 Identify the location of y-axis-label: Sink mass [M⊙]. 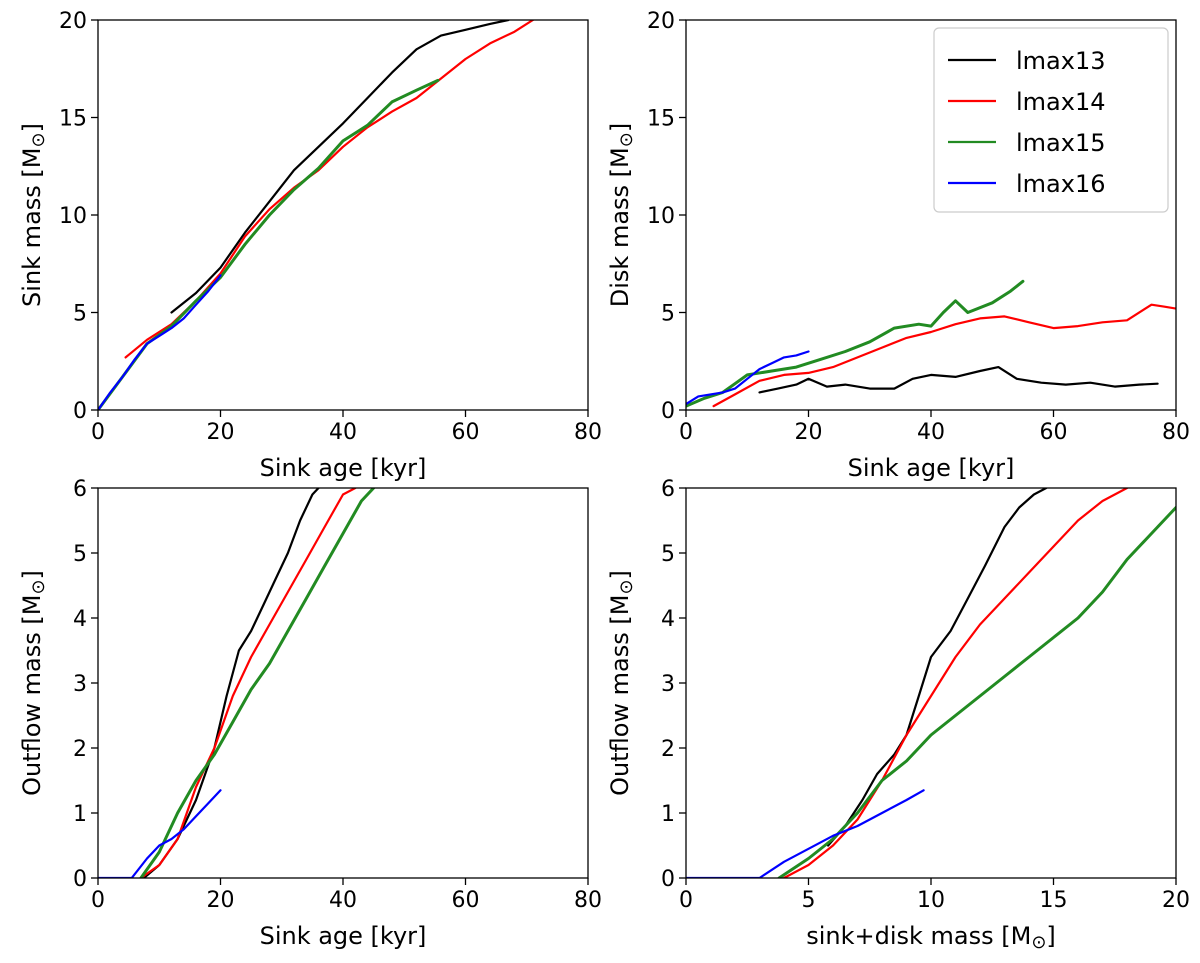
(33, 215).